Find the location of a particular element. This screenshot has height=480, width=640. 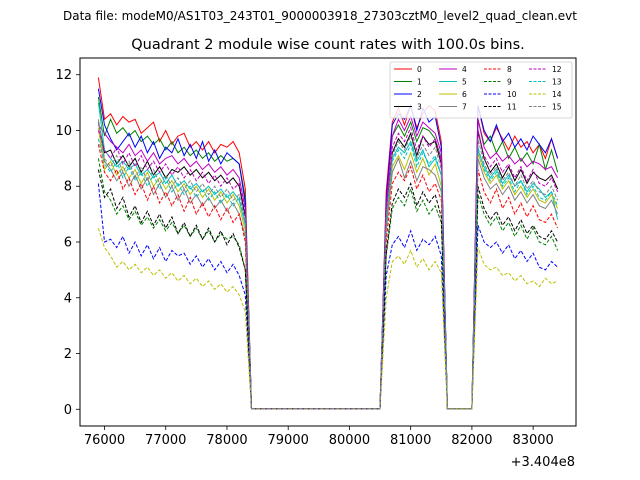

legend-label-3: 3 is located at coordinates (419, 107).